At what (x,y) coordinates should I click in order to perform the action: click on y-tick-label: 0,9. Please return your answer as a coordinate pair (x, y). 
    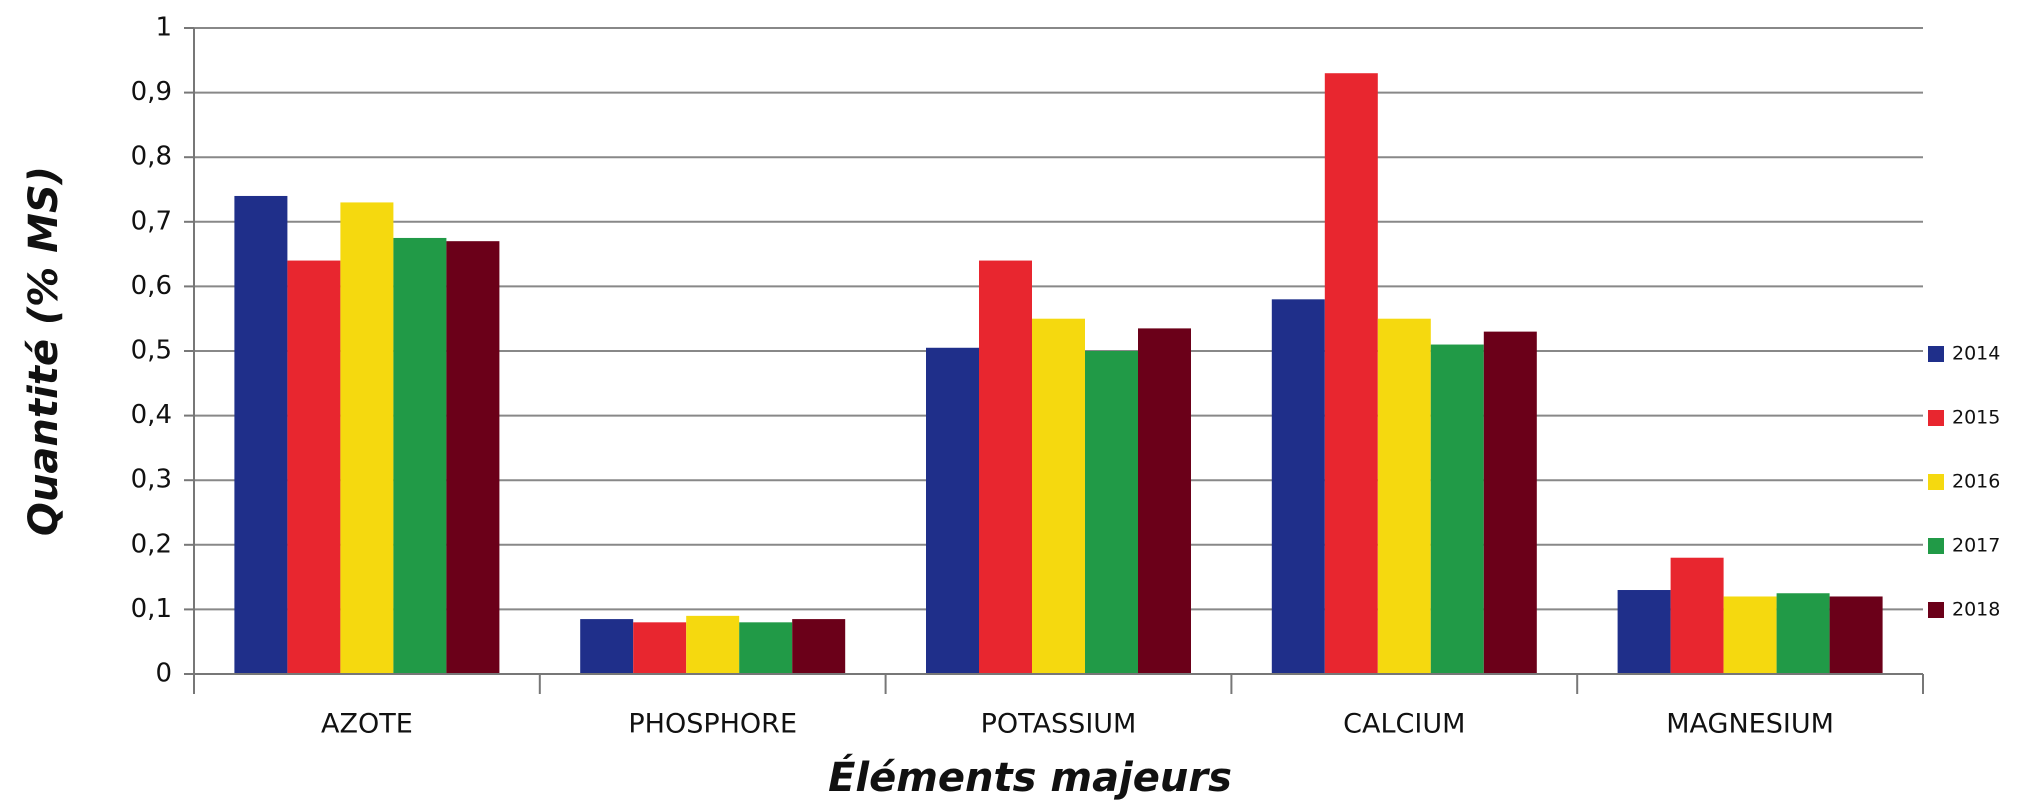
    Looking at the image, I should click on (151, 92).